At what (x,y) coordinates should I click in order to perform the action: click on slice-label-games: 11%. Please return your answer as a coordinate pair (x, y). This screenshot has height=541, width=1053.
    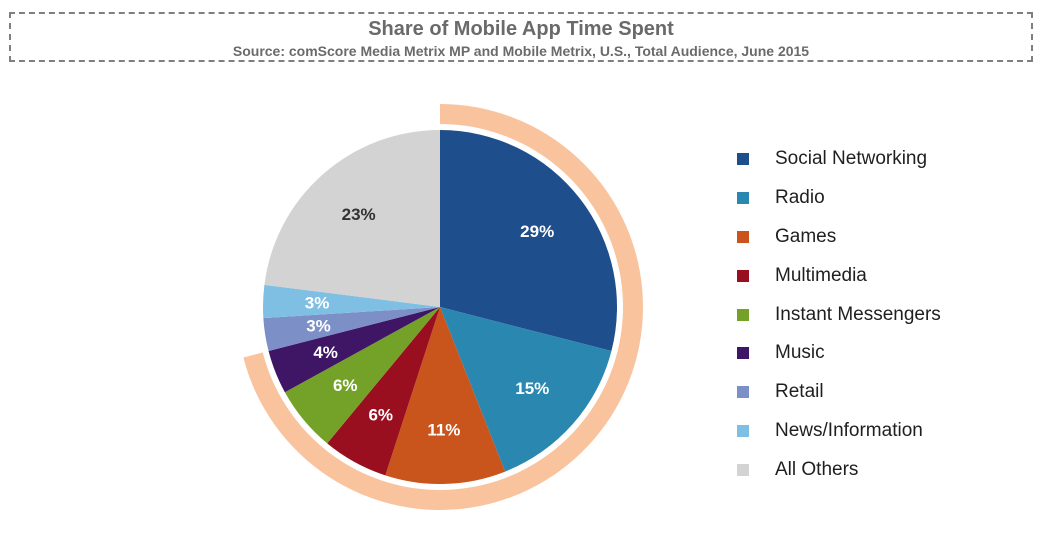
    Looking at the image, I should click on (443, 429).